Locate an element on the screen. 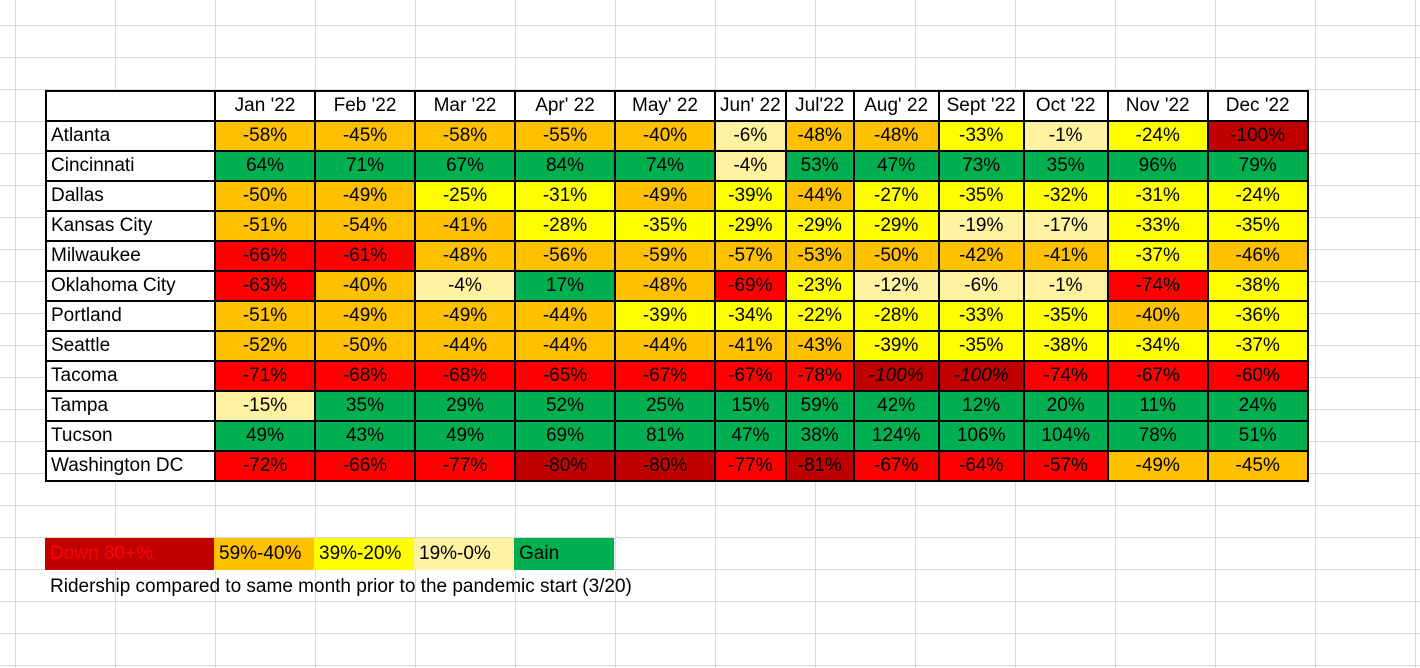 The height and width of the screenshot is (668, 1420). value-cell: 67% is located at coordinates (465, 166).